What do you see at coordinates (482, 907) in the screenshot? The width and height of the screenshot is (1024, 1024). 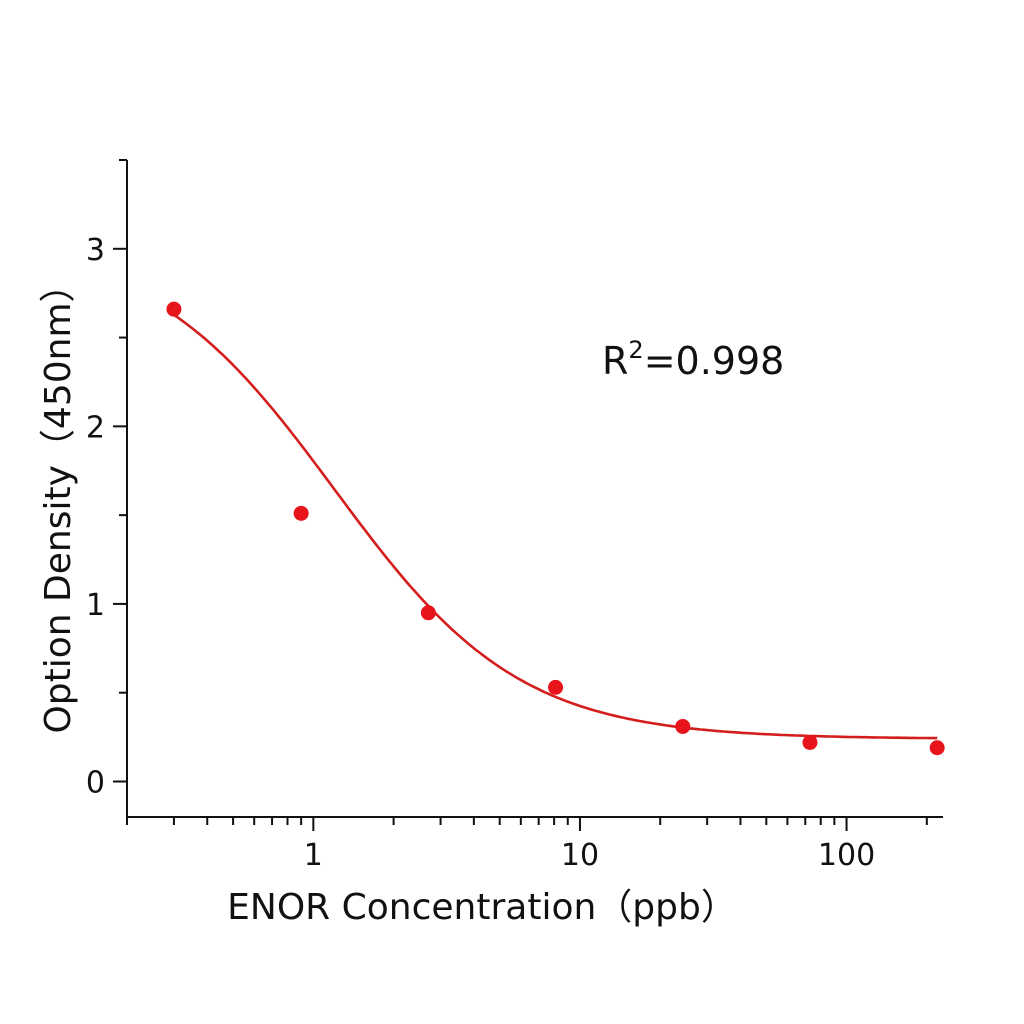 I see `x-axis-title: ENOR Concentration（ppb）` at bounding box center [482, 907].